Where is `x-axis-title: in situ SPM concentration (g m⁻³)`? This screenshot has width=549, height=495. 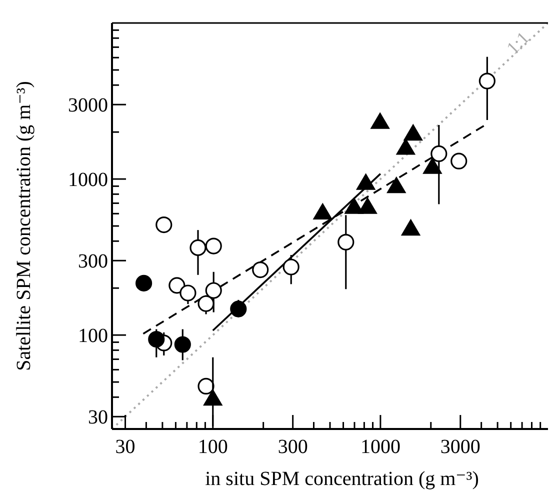 x-axis-title: in situ SPM concentration (g m⁻³) is located at coordinates (342, 479).